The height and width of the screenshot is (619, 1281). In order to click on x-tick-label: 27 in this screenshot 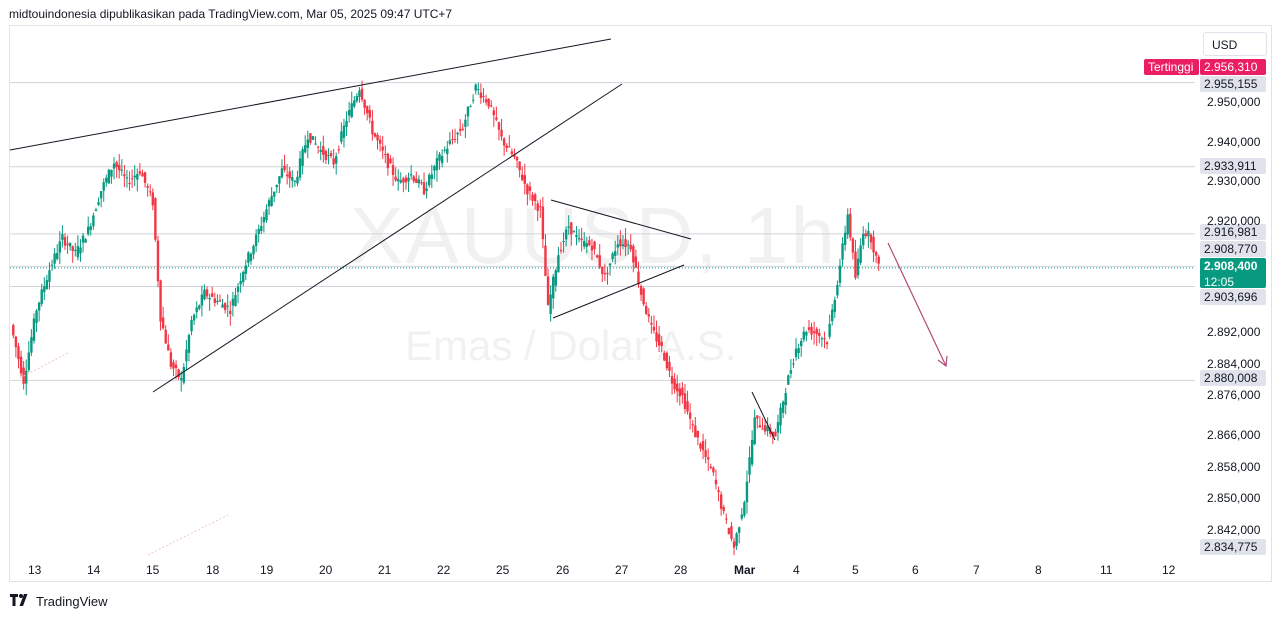, I will do `click(622, 570)`.